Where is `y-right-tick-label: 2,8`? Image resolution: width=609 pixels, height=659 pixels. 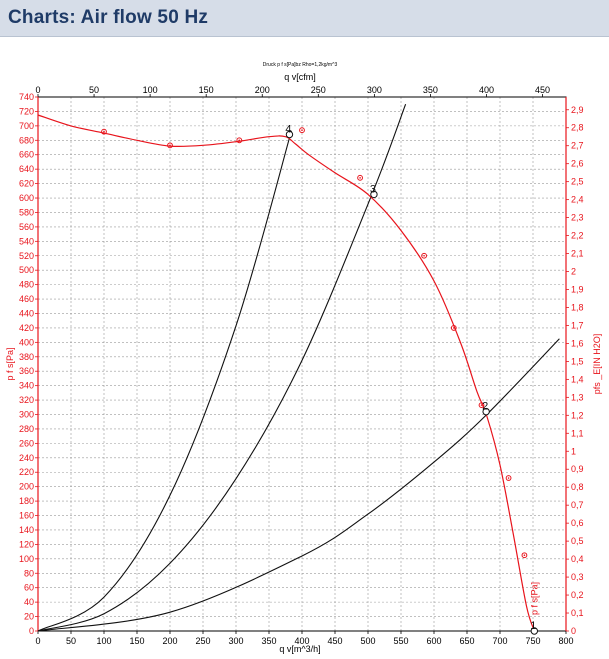
y-right-tick-label: 2,8 is located at coordinates (577, 128).